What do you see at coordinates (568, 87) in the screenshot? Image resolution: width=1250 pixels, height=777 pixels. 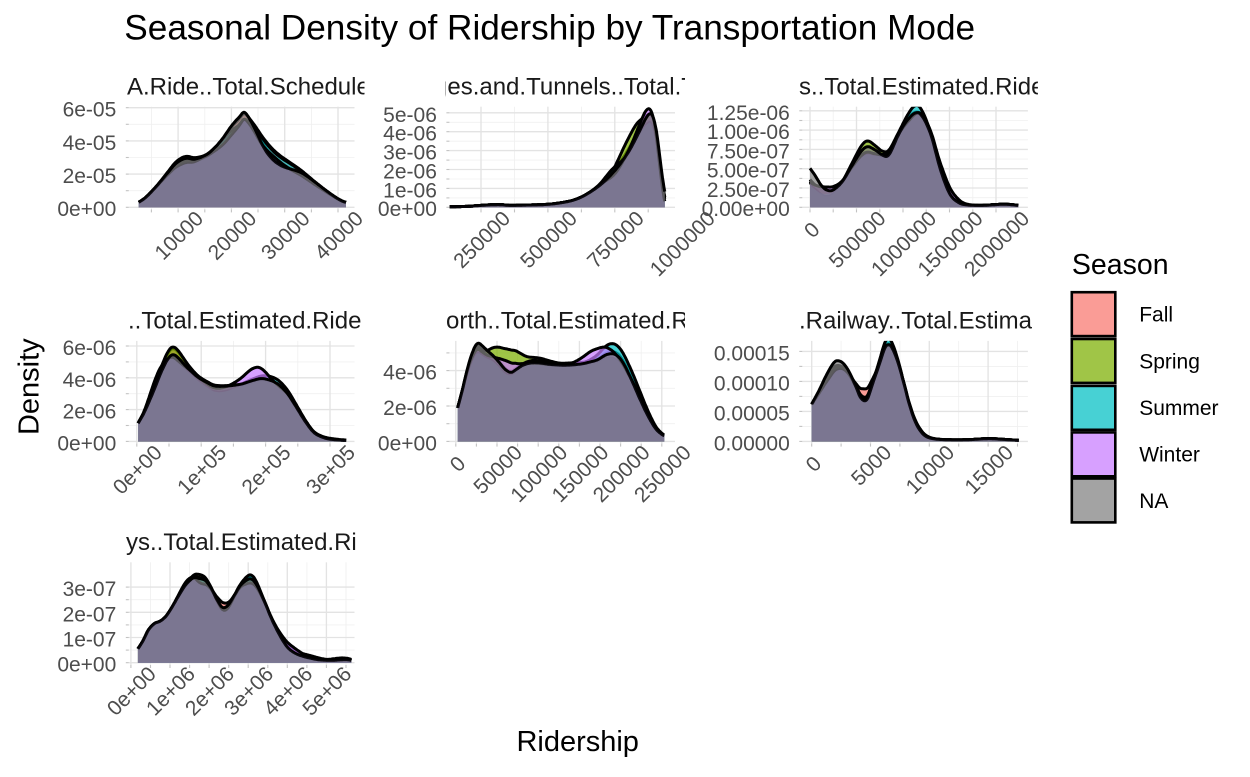 I see `svg-text: ges.and.Tunnels..Total.Tr` at bounding box center [568, 87].